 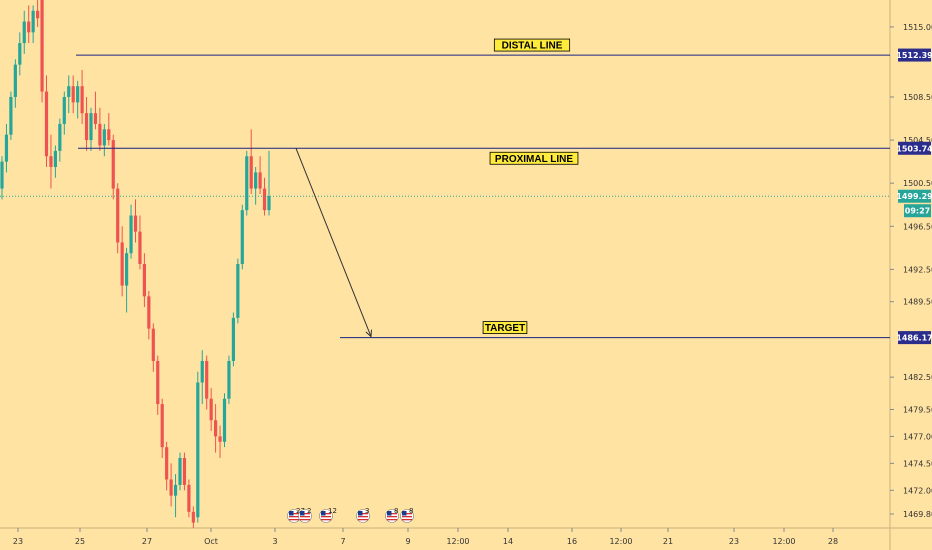 I want to click on y-tick-label: 1489.50, so click(x=917, y=302).